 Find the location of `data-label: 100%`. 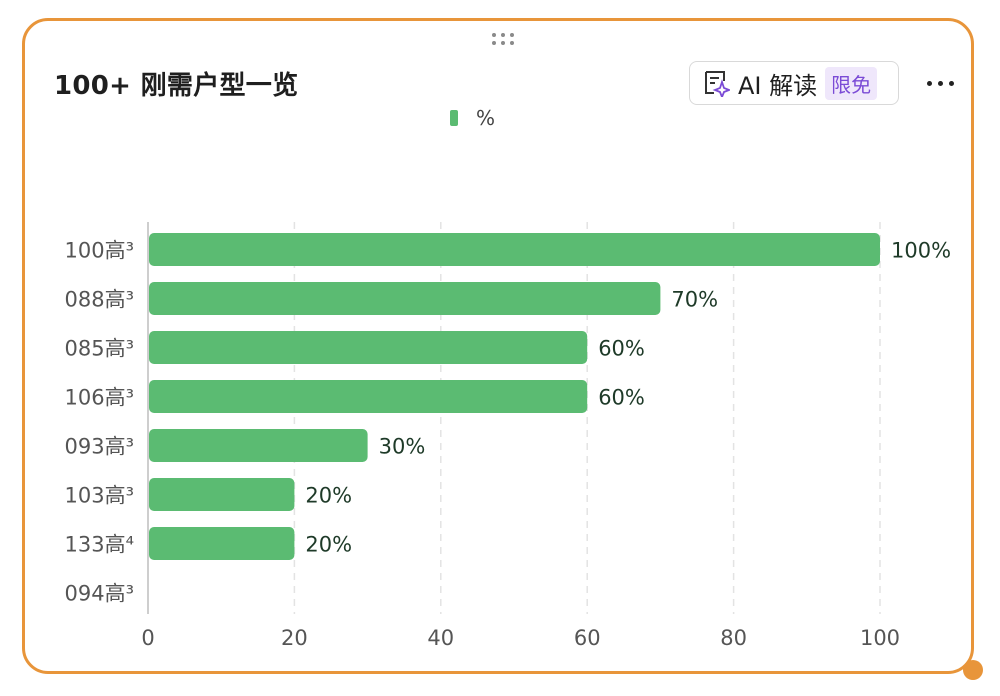

data-label: 100% is located at coordinates (921, 251).